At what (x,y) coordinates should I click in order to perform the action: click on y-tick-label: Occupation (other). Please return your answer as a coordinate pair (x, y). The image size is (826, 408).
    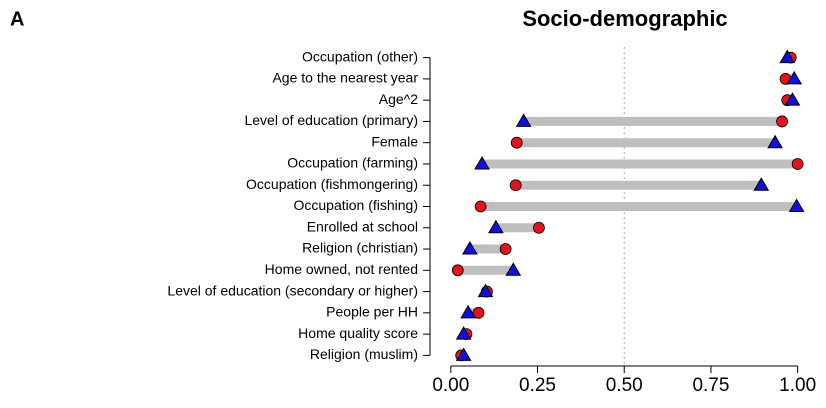
    Looking at the image, I should click on (360, 56).